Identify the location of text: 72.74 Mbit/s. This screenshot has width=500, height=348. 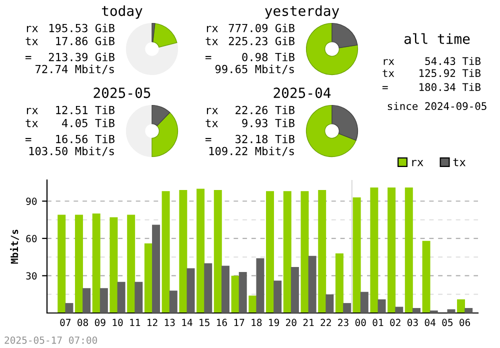
(74, 69).